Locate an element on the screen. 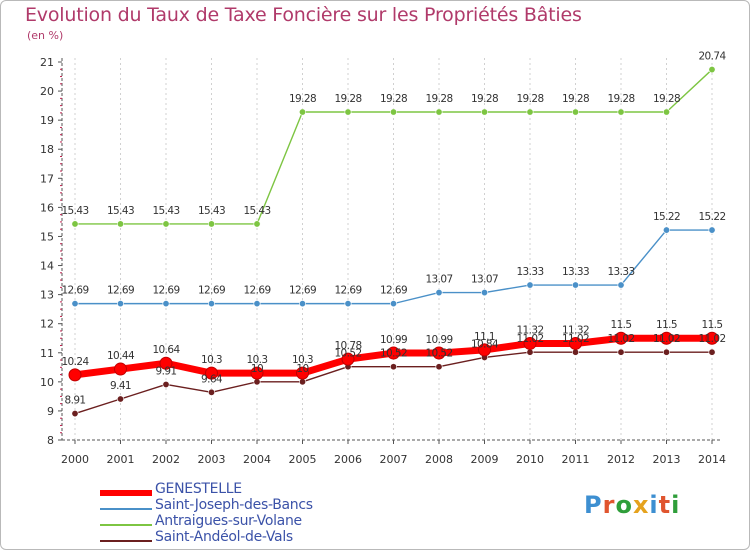  data-label-saint-andeol-de-vals-2009: 10.84 is located at coordinates (485, 344).